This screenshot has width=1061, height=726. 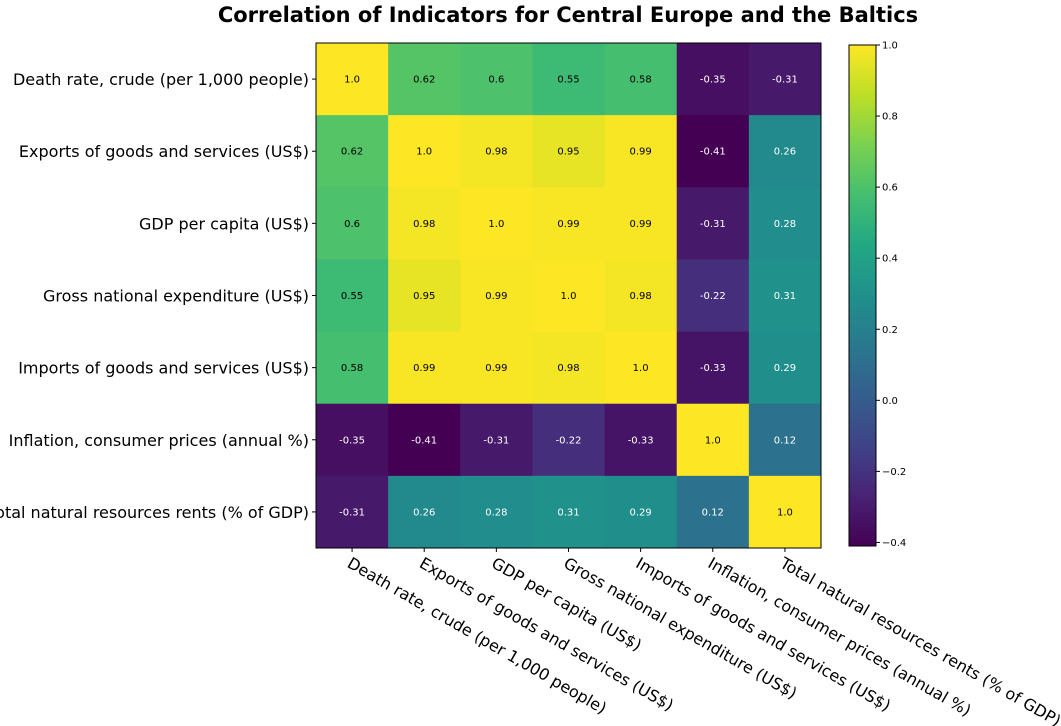 I want to click on colorbar: 1.0 0.8 0.6 0.4 0.2 0.0 −0.2 −0.4, so click(x=877, y=295).